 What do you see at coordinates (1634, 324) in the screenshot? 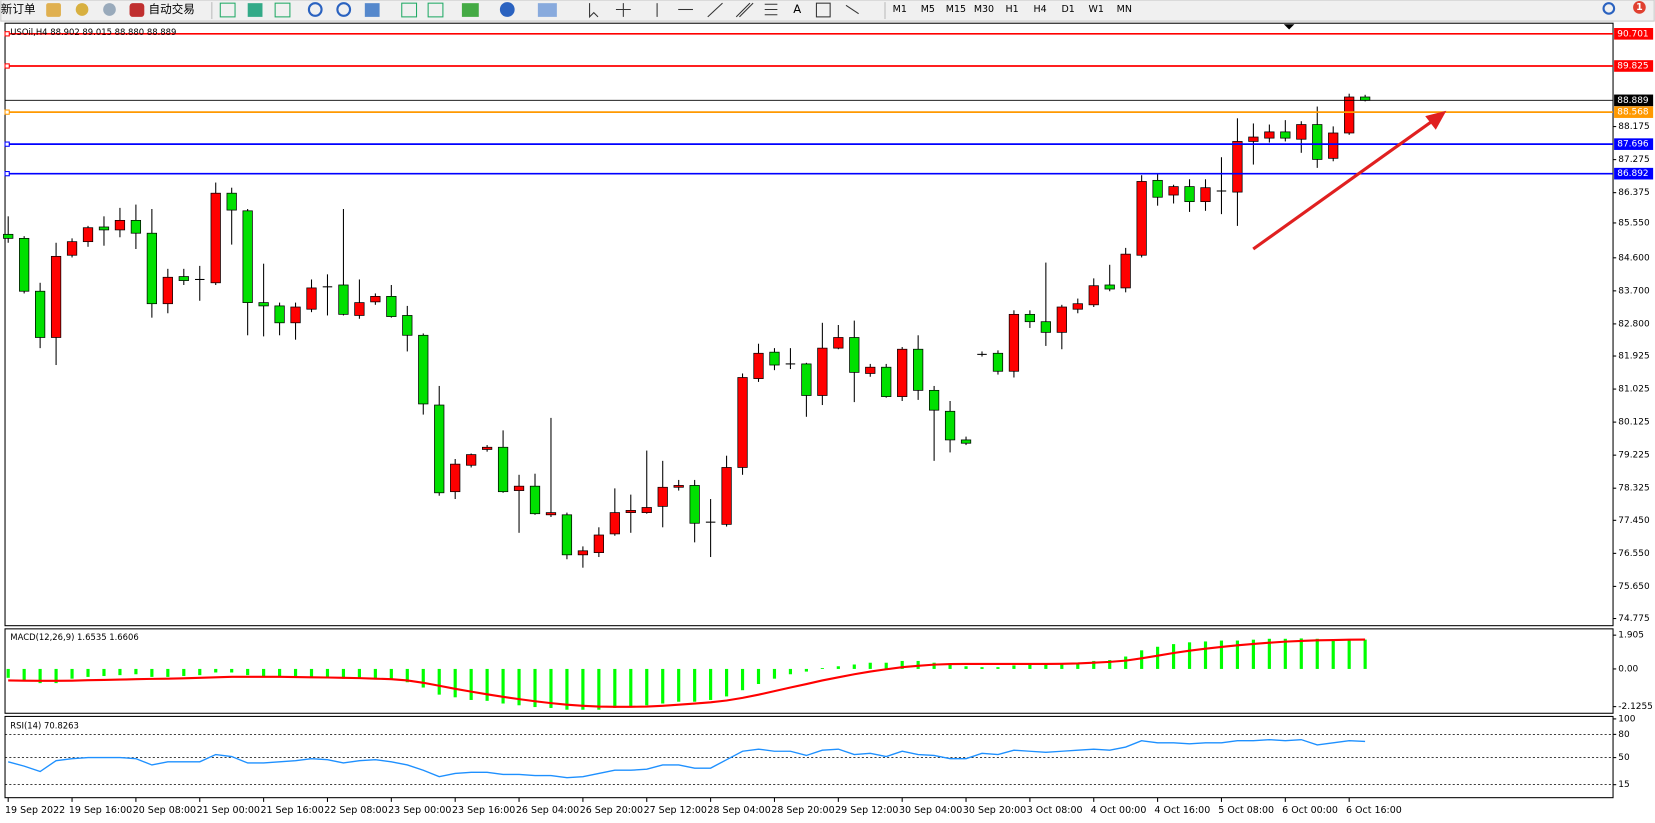
I see `y-tick-label: 82.800` at bounding box center [1634, 324].